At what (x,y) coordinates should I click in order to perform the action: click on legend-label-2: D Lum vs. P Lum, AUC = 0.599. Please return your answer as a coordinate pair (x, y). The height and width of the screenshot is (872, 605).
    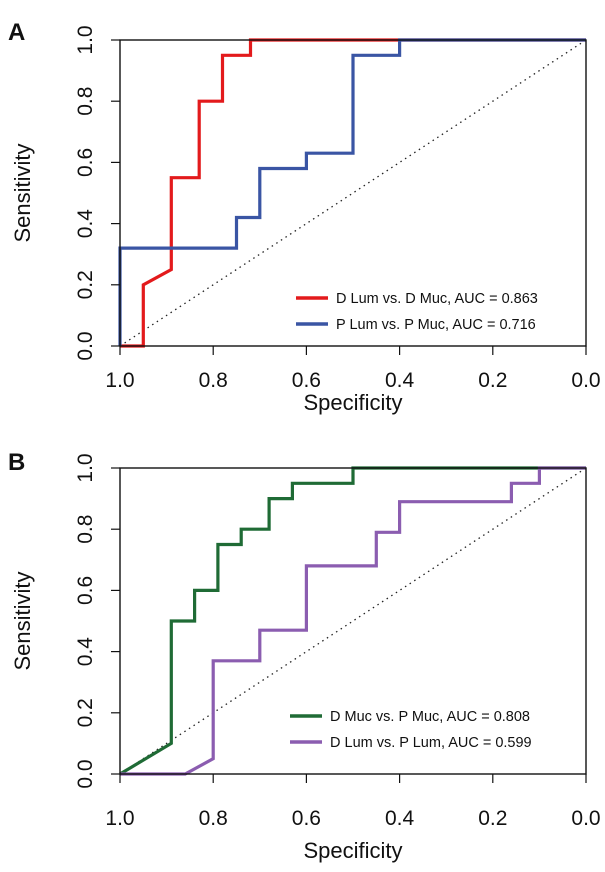
    Looking at the image, I should click on (431, 743).